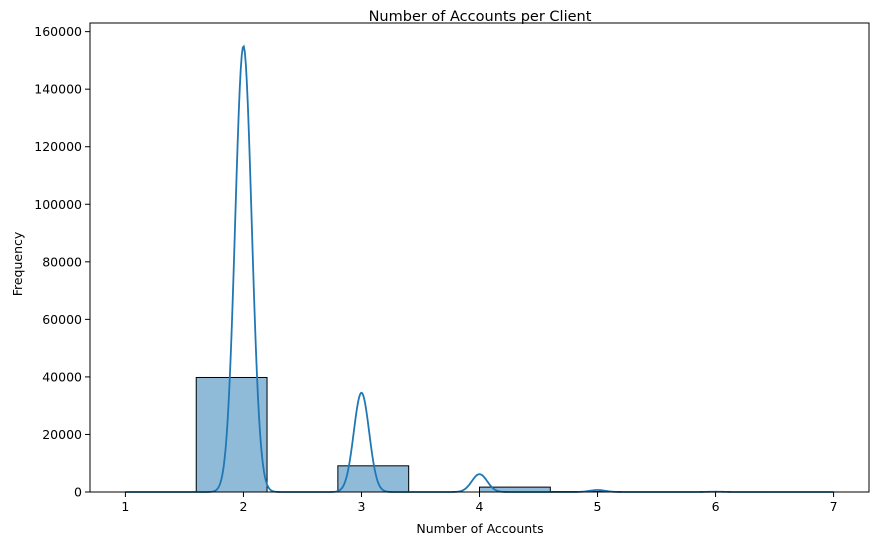 The height and width of the screenshot is (545, 877). Describe the element at coordinates (58, 31) in the screenshot. I see `y-tick-label: 160000` at that location.